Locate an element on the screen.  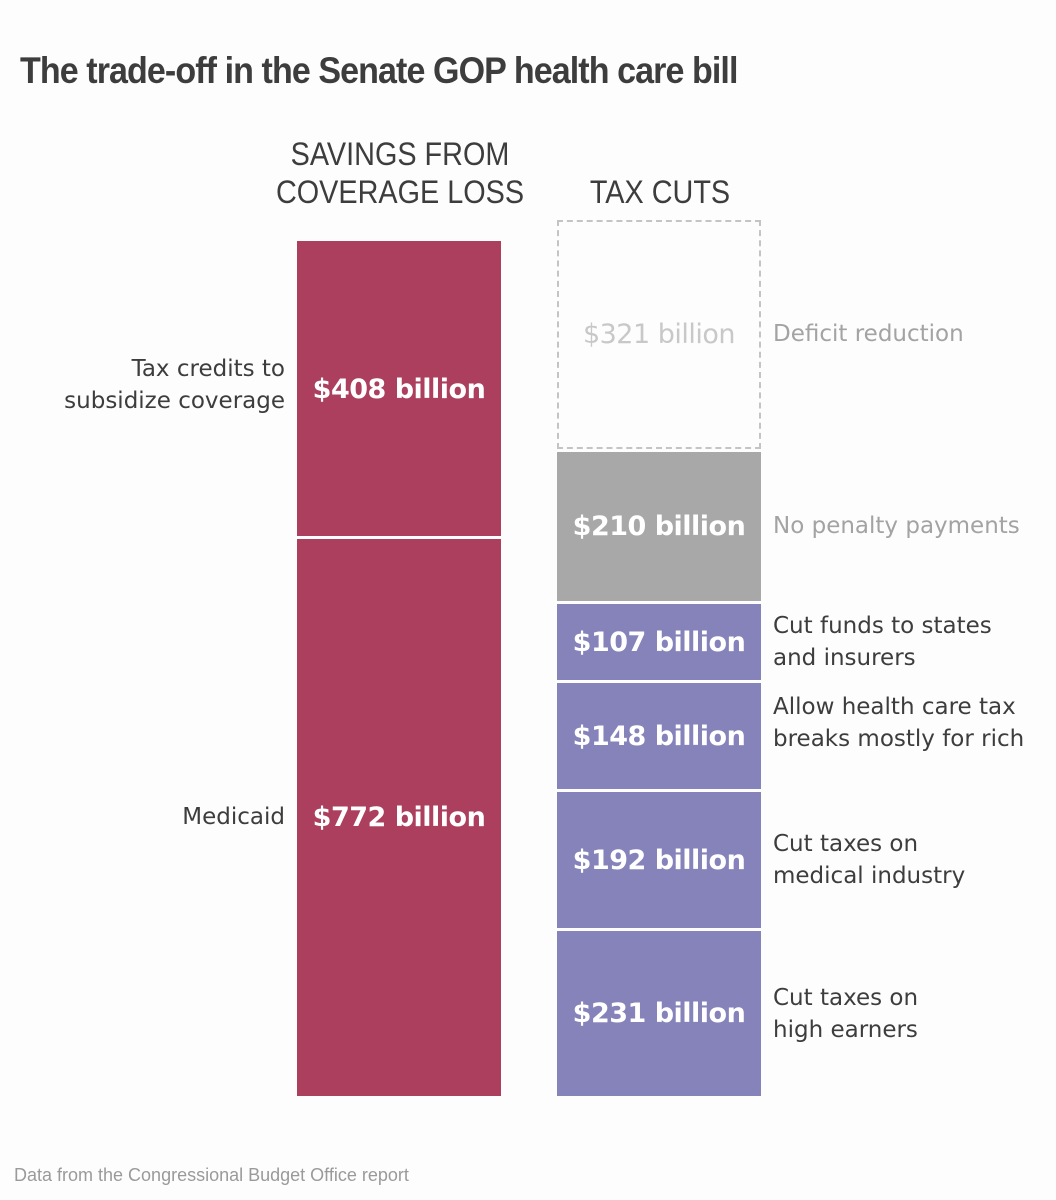
segment-label: Tax credits to subsidize coverage is located at coordinates (174, 385).